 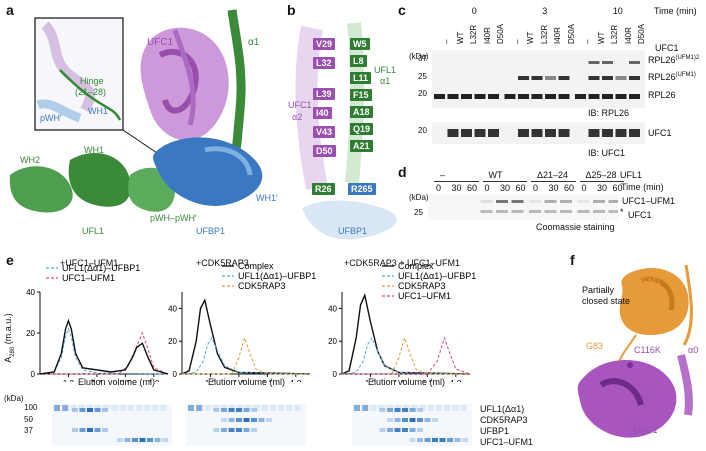 What do you see at coordinates (89, 263) in the screenshot?
I see `e-title-0: +UFC1–UFM1` at bounding box center [89, 263].